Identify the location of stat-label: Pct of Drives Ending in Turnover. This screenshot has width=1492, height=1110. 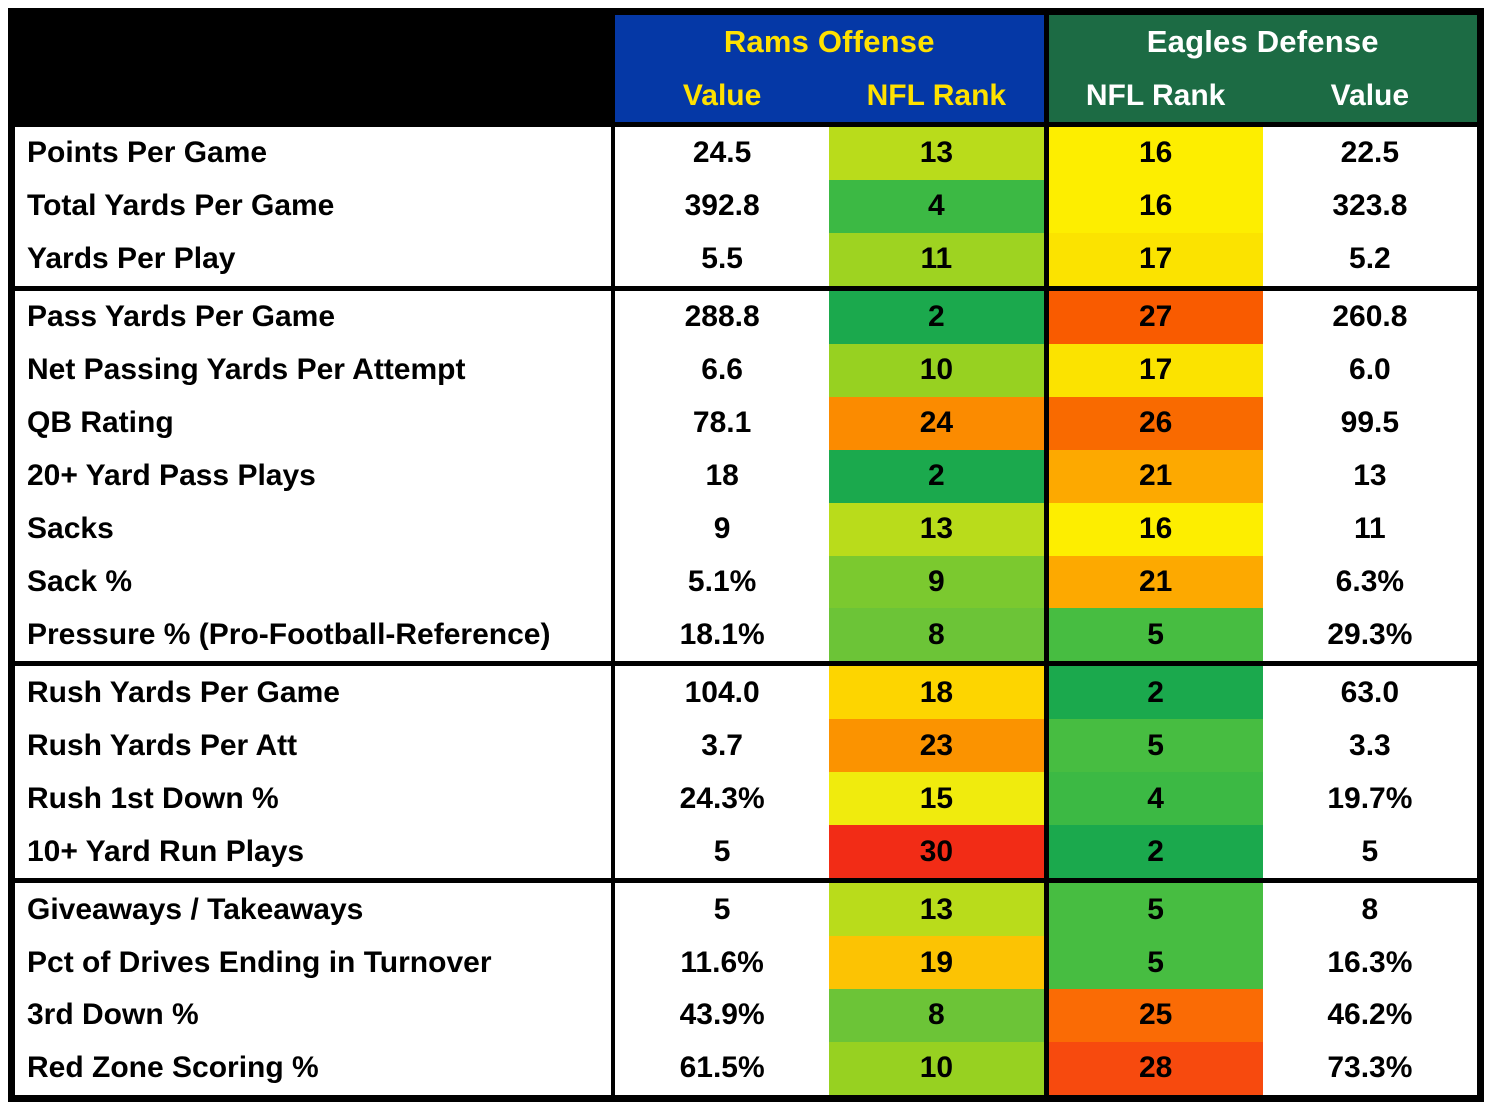
(315, 962).